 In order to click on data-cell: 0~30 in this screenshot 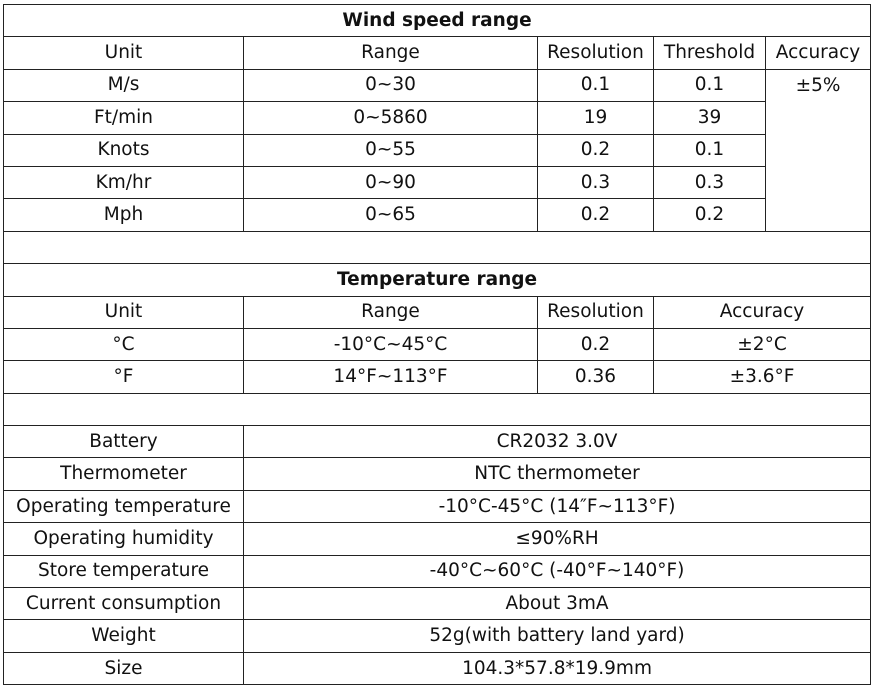, I will do `click(390, 85)`.